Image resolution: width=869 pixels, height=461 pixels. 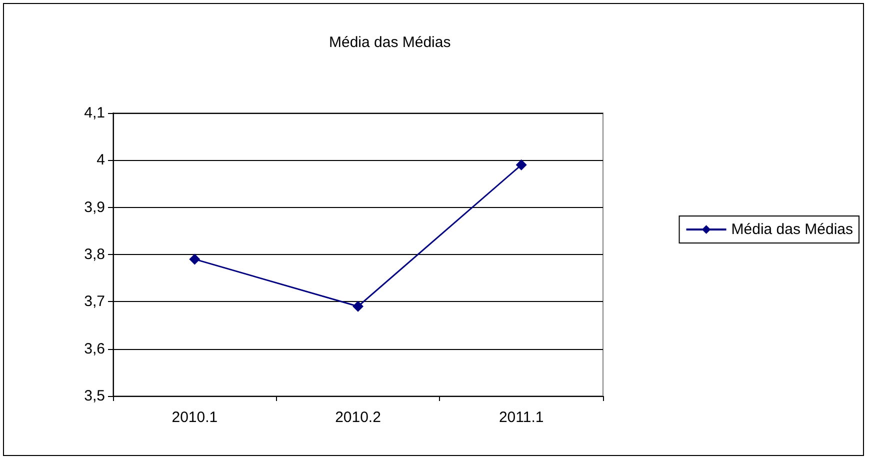 I want to click on x-tick-label: 2011.1, so click(x=521, y=417).